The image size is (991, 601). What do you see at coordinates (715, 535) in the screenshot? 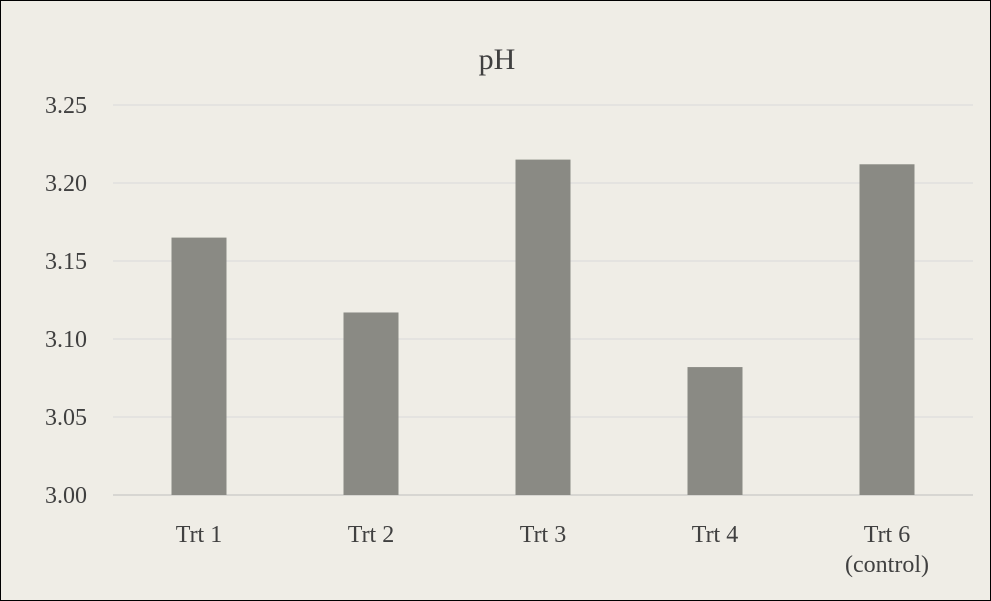
I see `x-tick-label-4: Trt 4` at bounding box center [715, 535].